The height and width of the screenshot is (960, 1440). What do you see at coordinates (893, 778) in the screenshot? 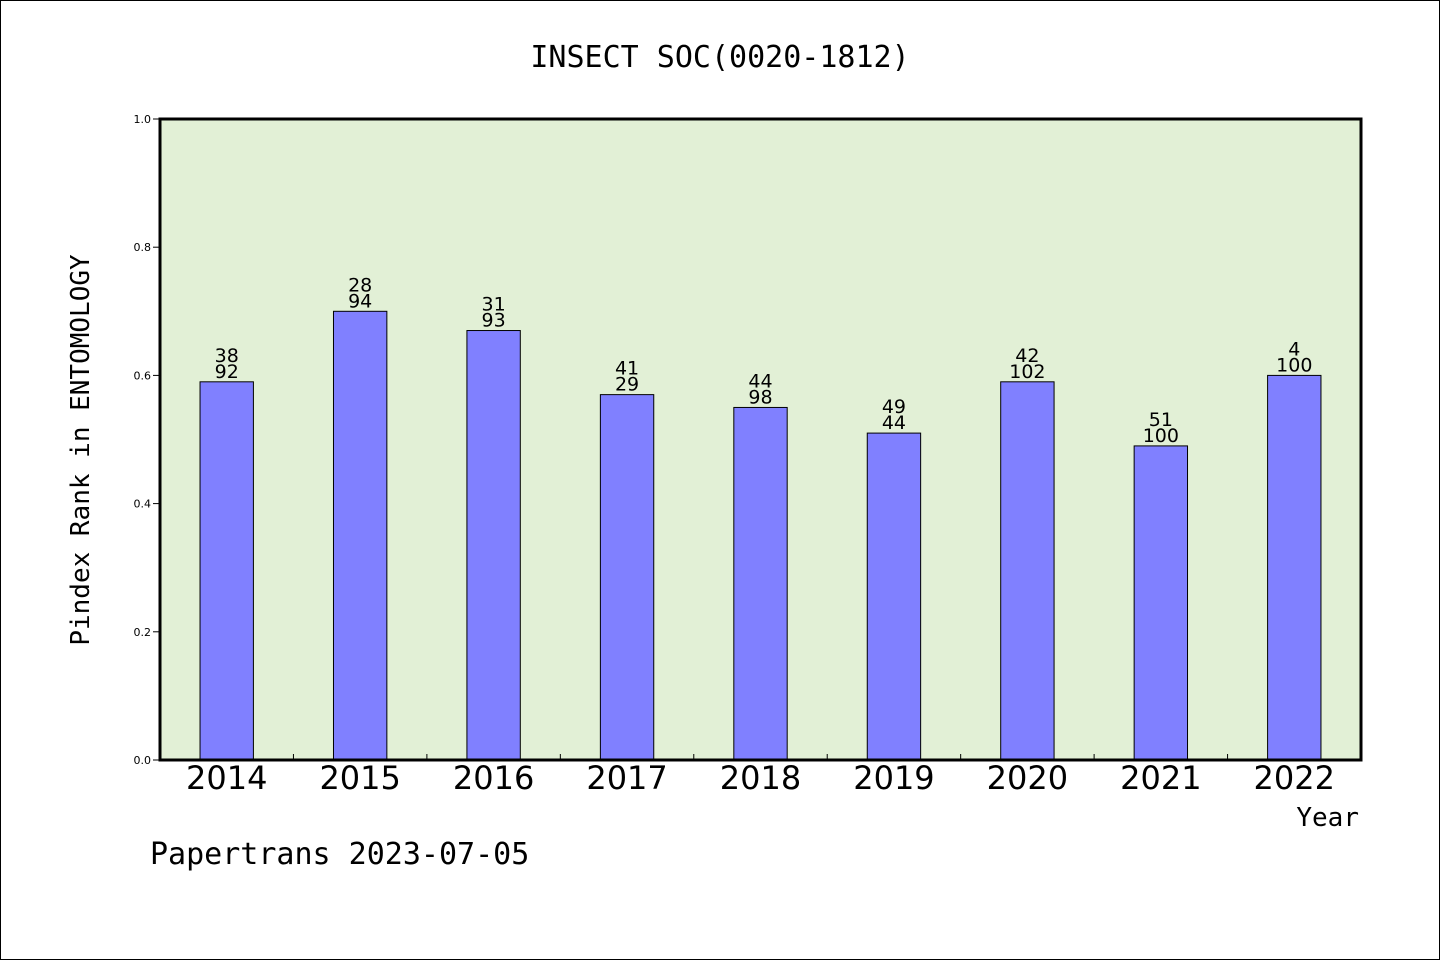
I see `x-tick-label: 2019` at bounding box center [893, 778].